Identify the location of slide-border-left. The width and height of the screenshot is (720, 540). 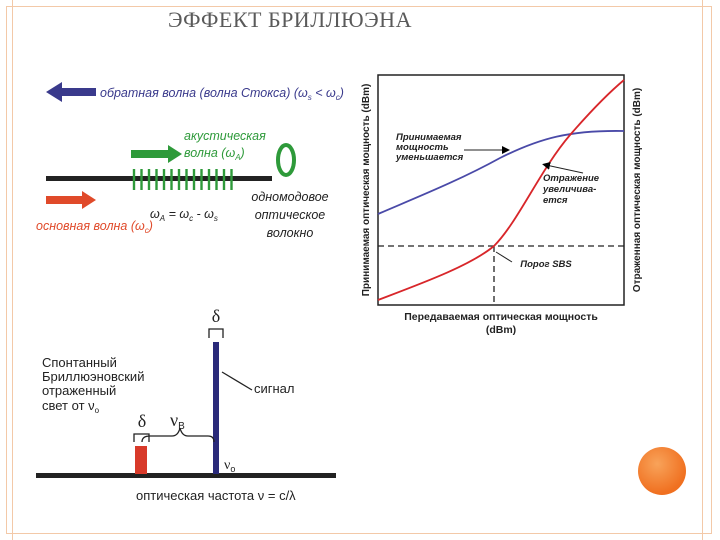
(12, 270).